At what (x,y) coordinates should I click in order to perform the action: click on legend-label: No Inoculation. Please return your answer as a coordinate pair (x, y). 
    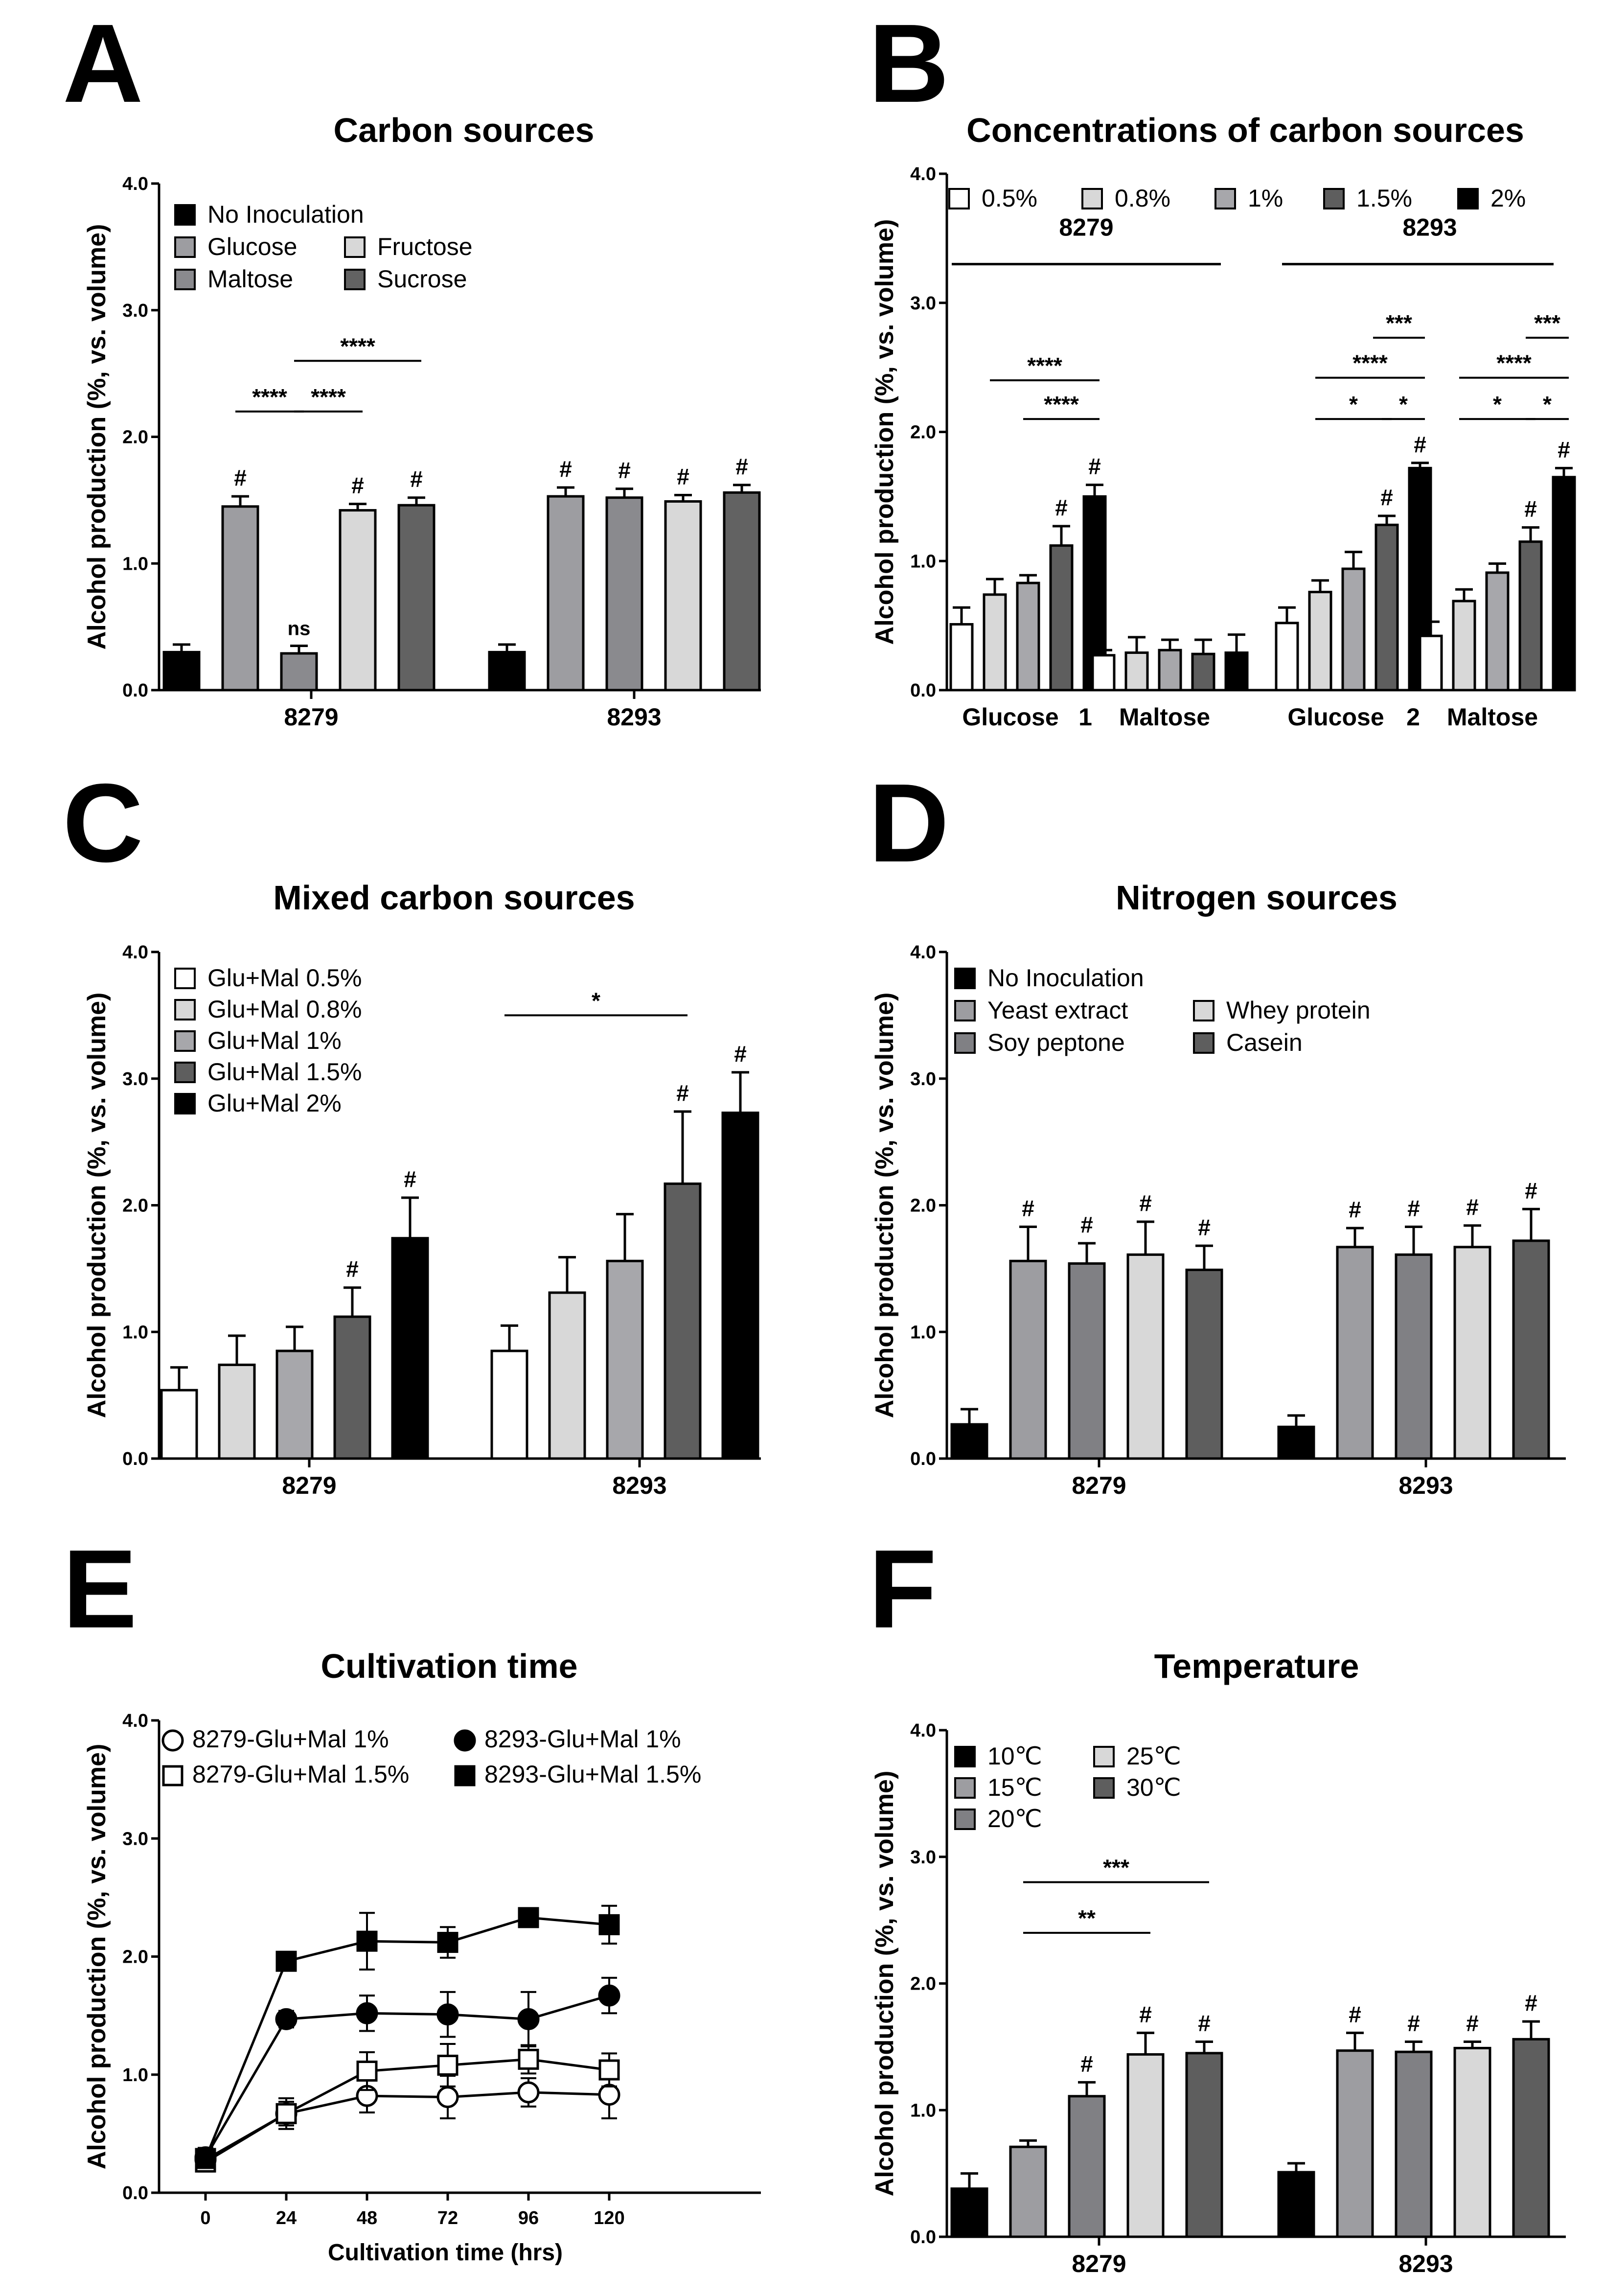
    Looking at the image, I should click on (285, 214).